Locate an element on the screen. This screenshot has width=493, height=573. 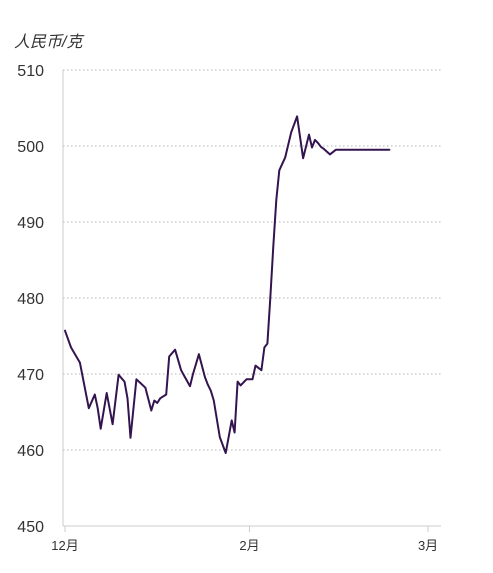
x-tick-label: 3月 is located at coordinates (428, 545).